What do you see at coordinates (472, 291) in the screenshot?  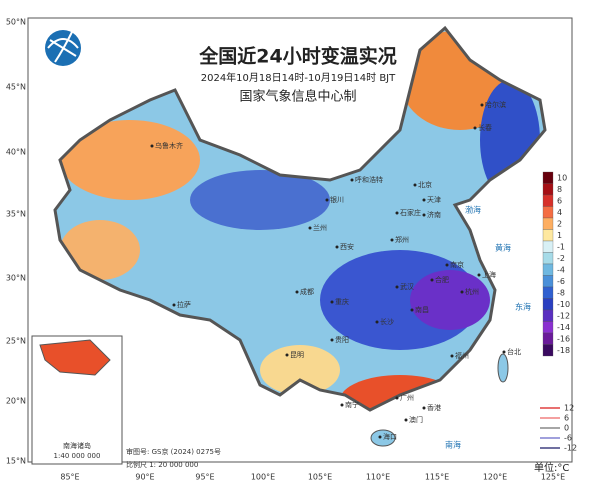 I see `city-label: 杭州` at bounding box center [472, 291].